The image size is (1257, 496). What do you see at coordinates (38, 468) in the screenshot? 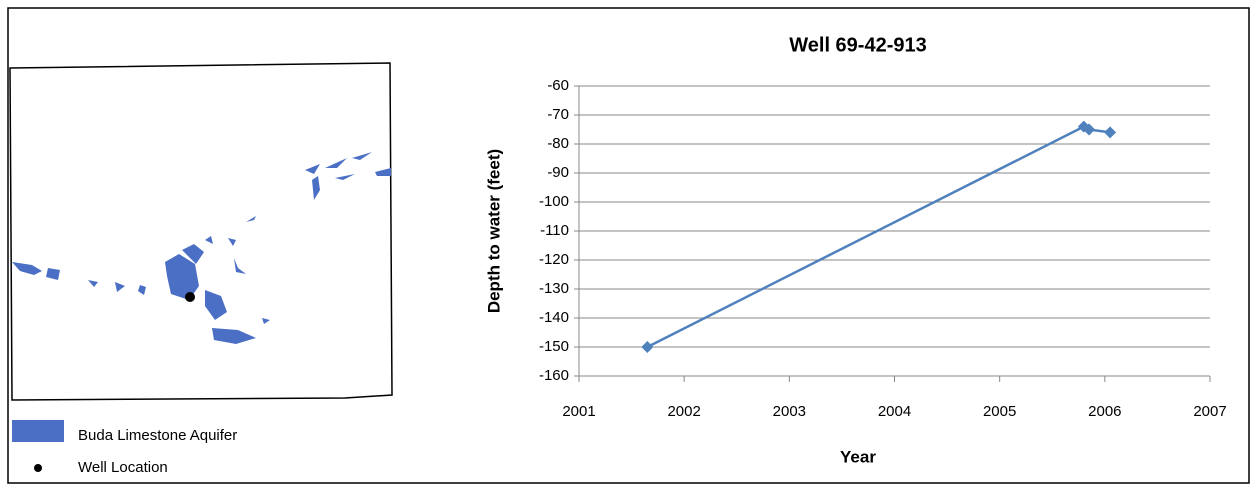
I see `legend-dot` at bounding box center [38, 468].